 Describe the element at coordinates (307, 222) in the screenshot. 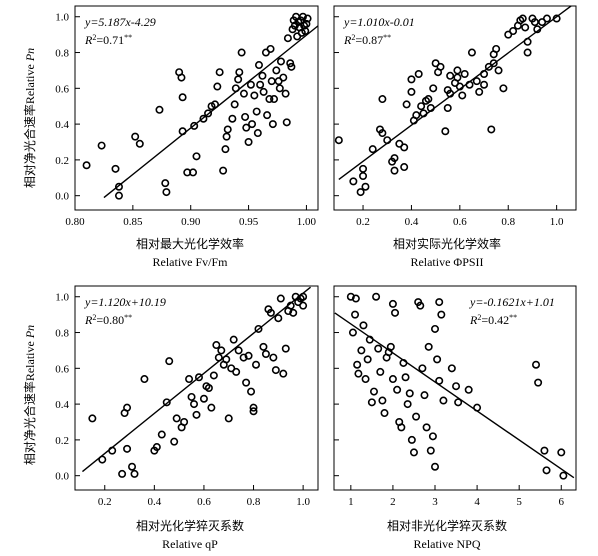

I see `x-tick-label: 1.00` at that location.